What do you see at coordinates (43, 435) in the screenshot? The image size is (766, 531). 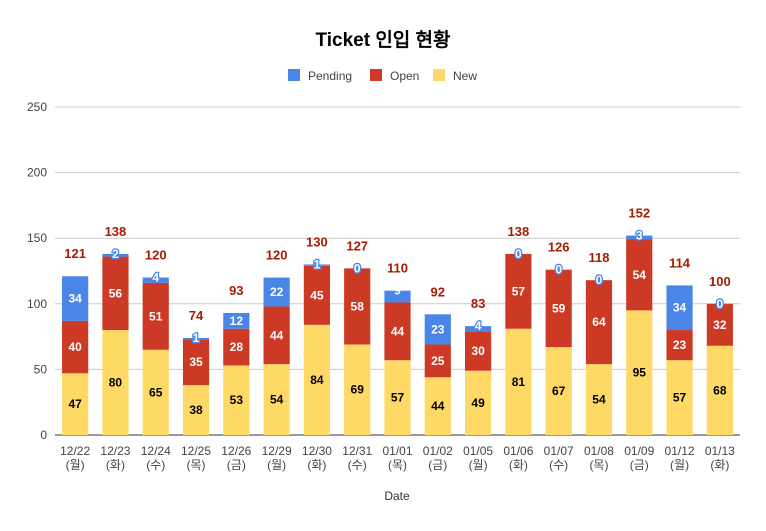 I see `y-tick-0: 0` at bounding box center [43, 435].